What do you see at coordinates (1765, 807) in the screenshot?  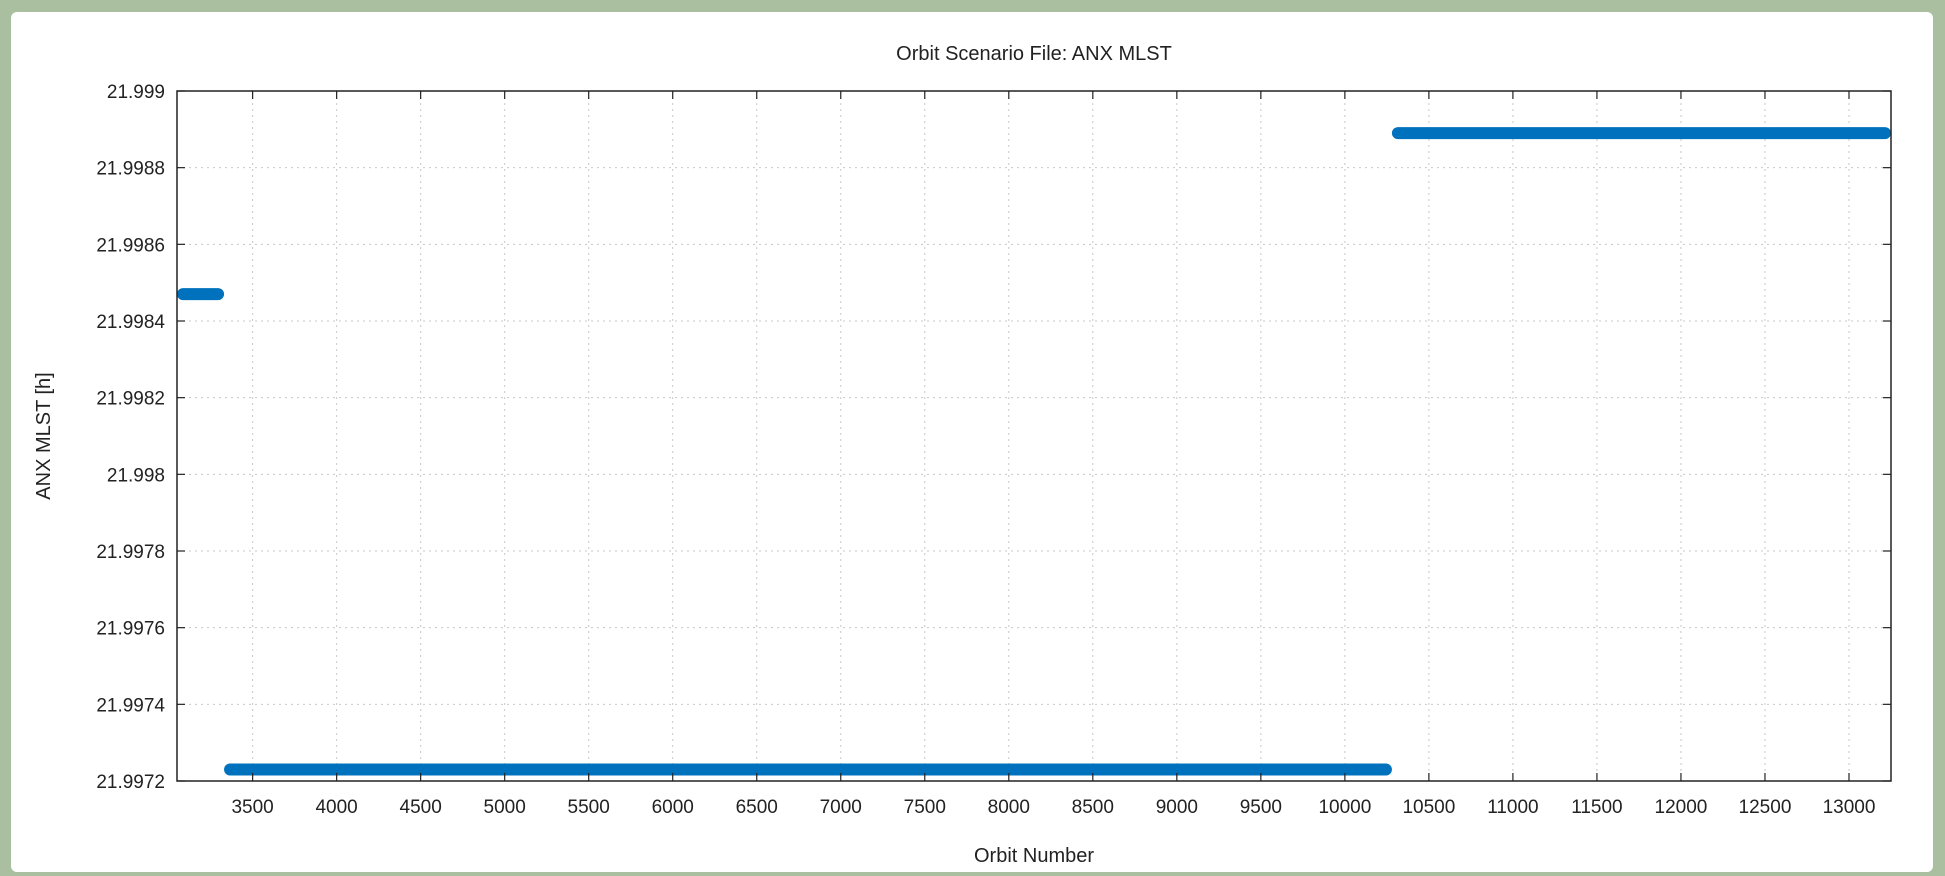 I see `x-tick-label: 12500` at bounding box center [1765, 807].